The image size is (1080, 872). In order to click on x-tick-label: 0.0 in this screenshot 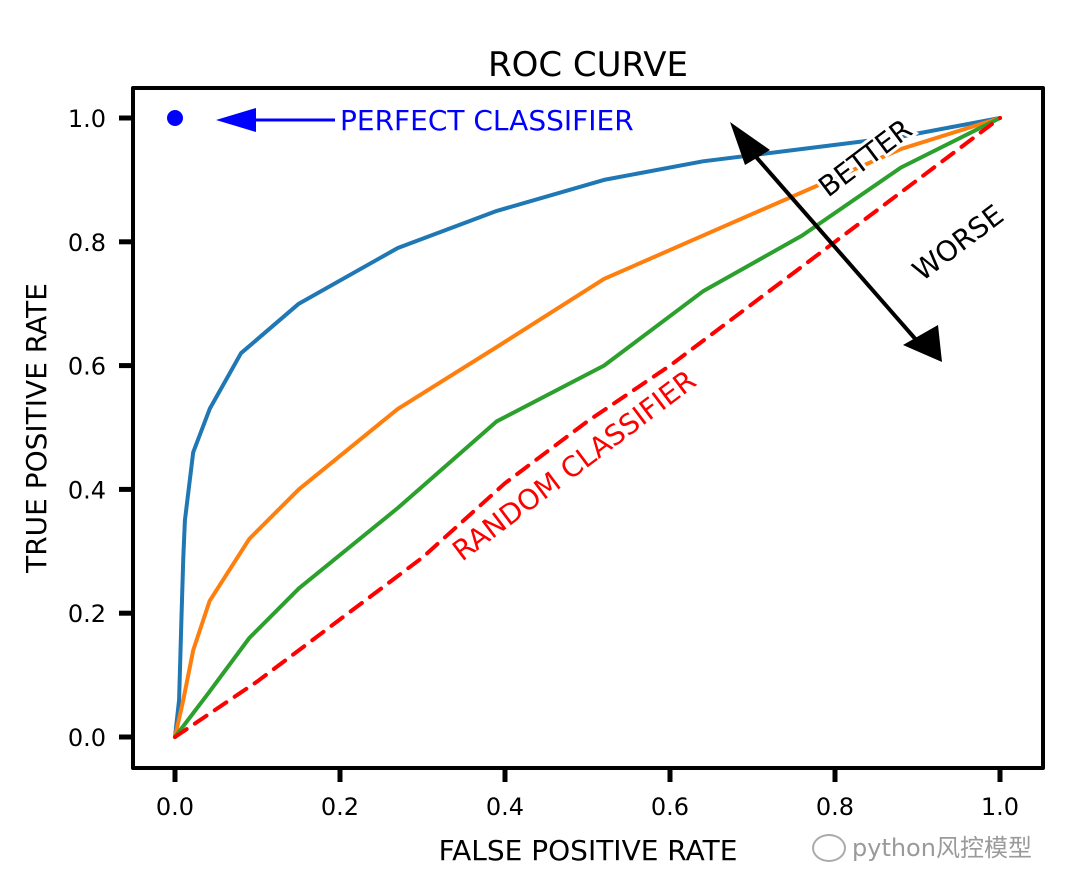, I will do `click(175, 807)`.